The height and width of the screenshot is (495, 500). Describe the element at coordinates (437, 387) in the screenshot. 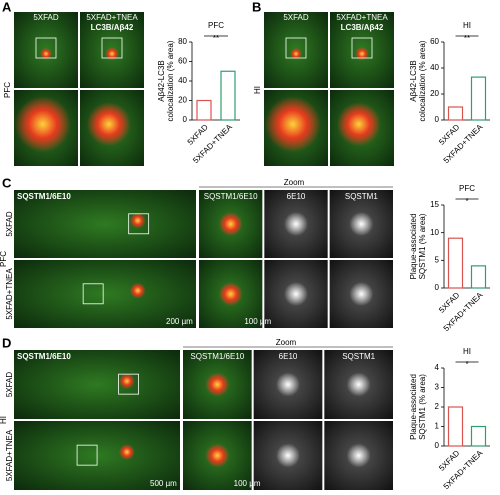

I see `y-tick-label: 3` at that location.